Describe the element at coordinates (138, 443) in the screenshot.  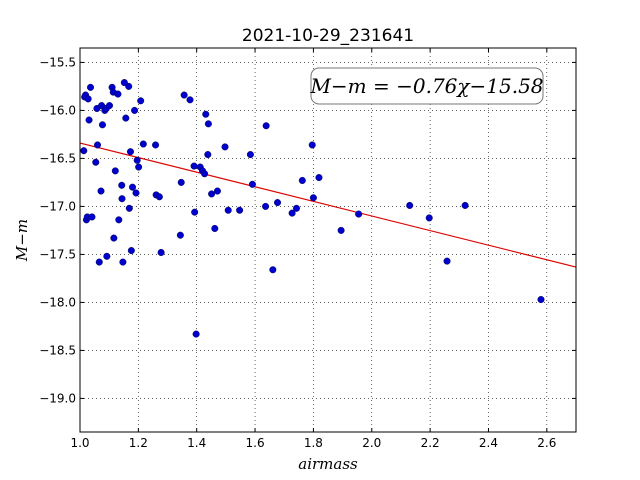
I see `x-tick-label: 1.2` at that location.